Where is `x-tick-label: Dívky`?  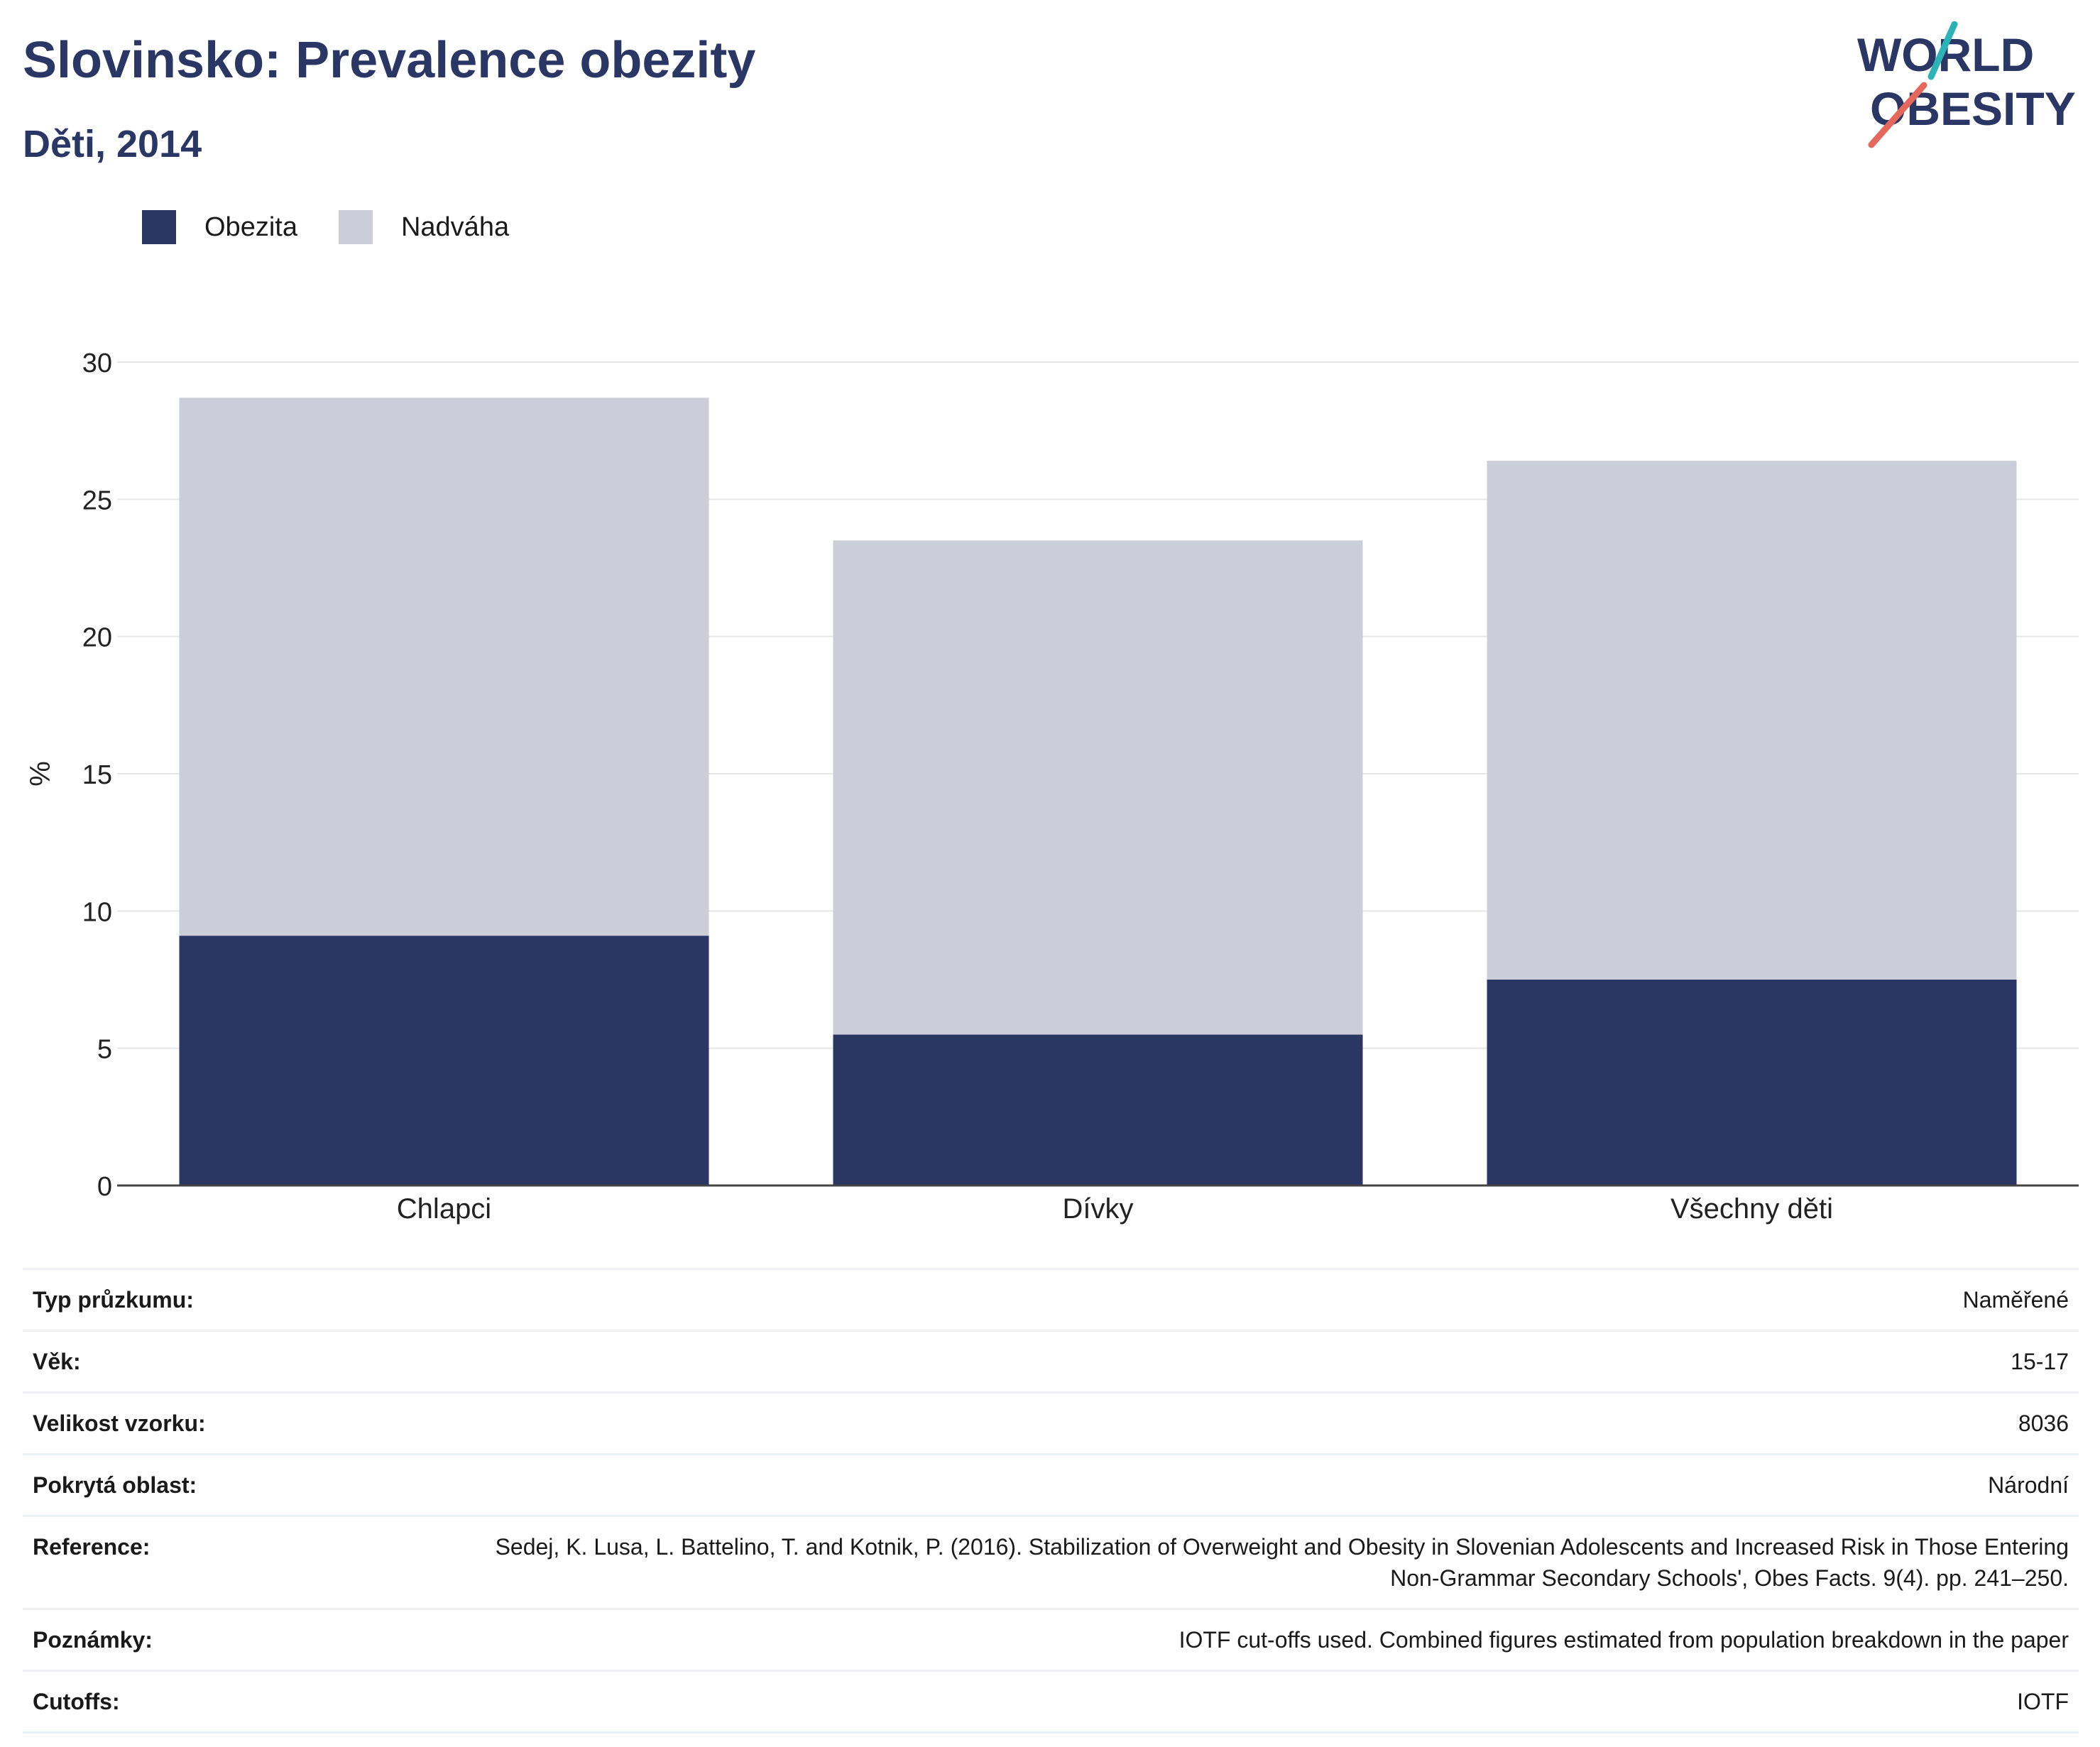 x-tick-label: Dívky is located at coordinates (1098, 1209).